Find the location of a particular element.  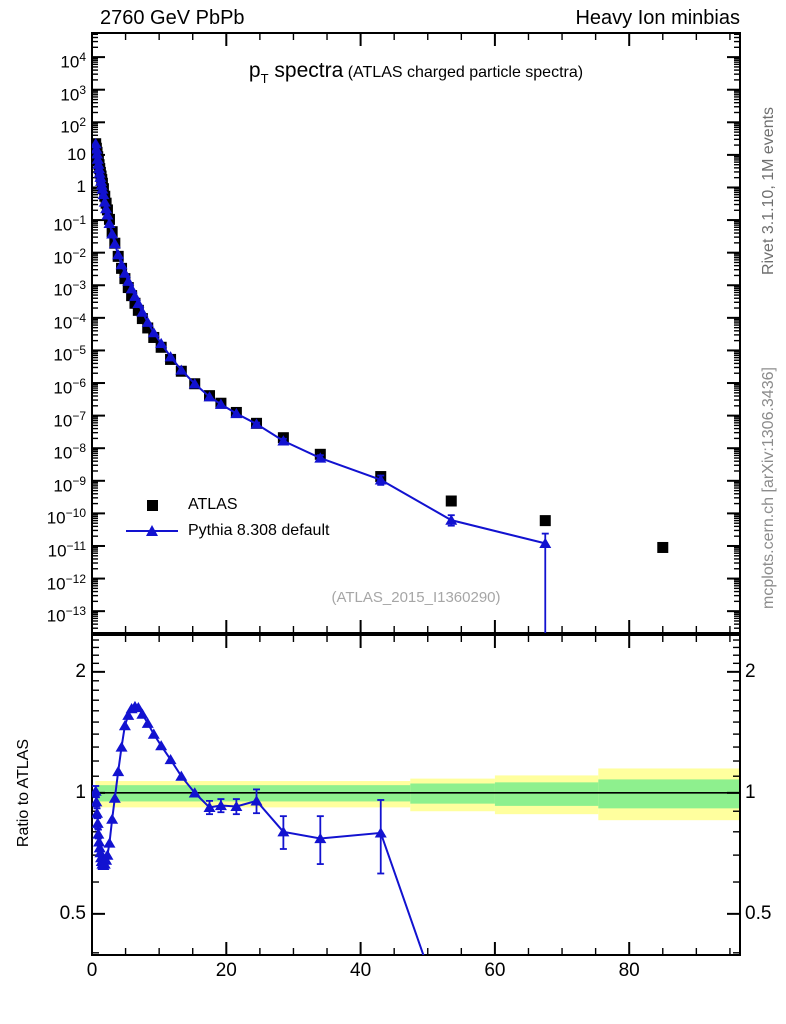

main-y-tick-label: 10⁻² is located at coordinates (69, 256).